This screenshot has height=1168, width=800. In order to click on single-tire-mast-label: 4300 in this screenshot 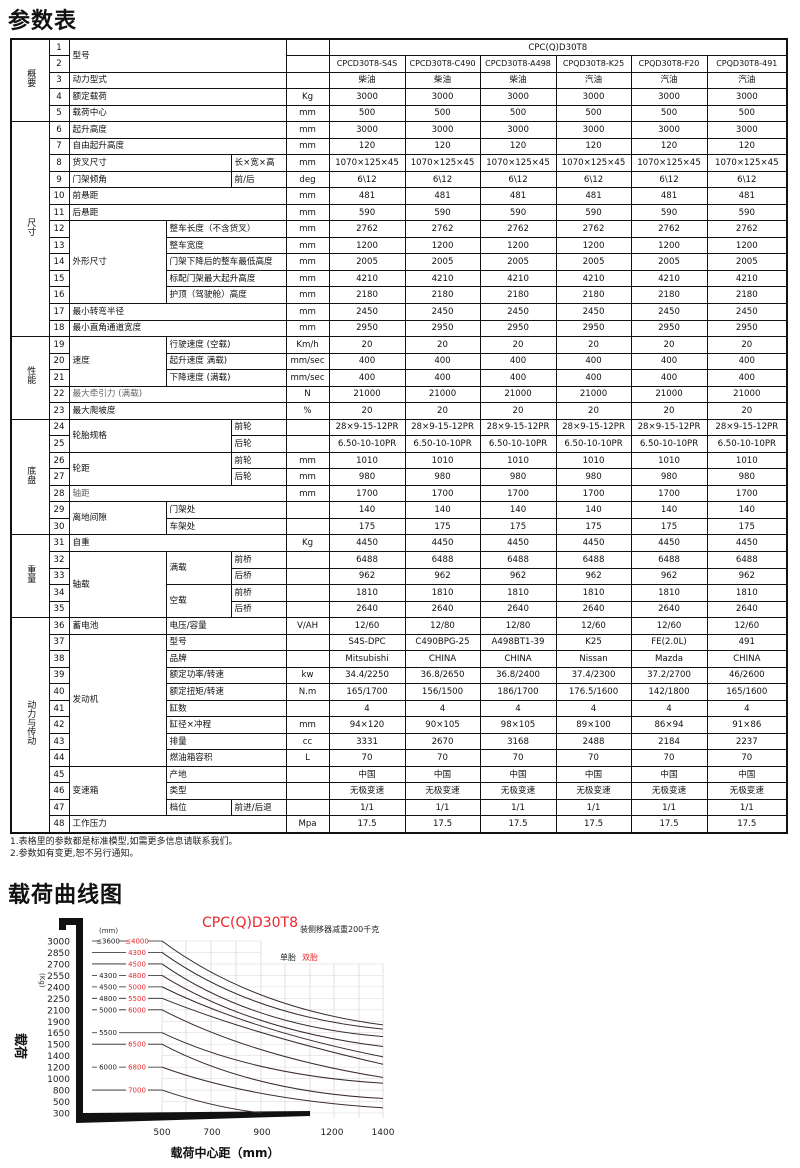, I will do `click(108, 976)`.